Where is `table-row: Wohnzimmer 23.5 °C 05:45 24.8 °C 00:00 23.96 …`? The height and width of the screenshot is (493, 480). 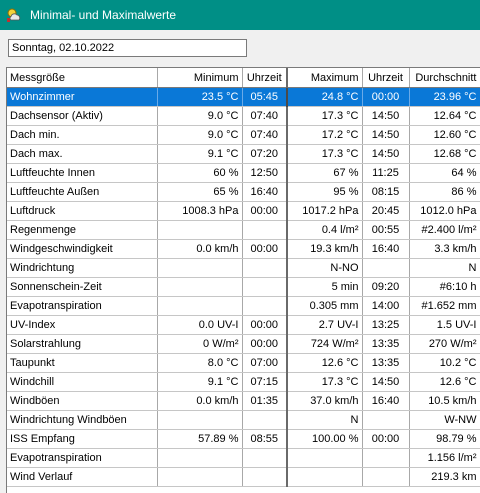
table-row: Wohnzimmer 23.5 °C 05:45 24.8 °C 00:00 23.96 … is located at coordinates (243, 97).